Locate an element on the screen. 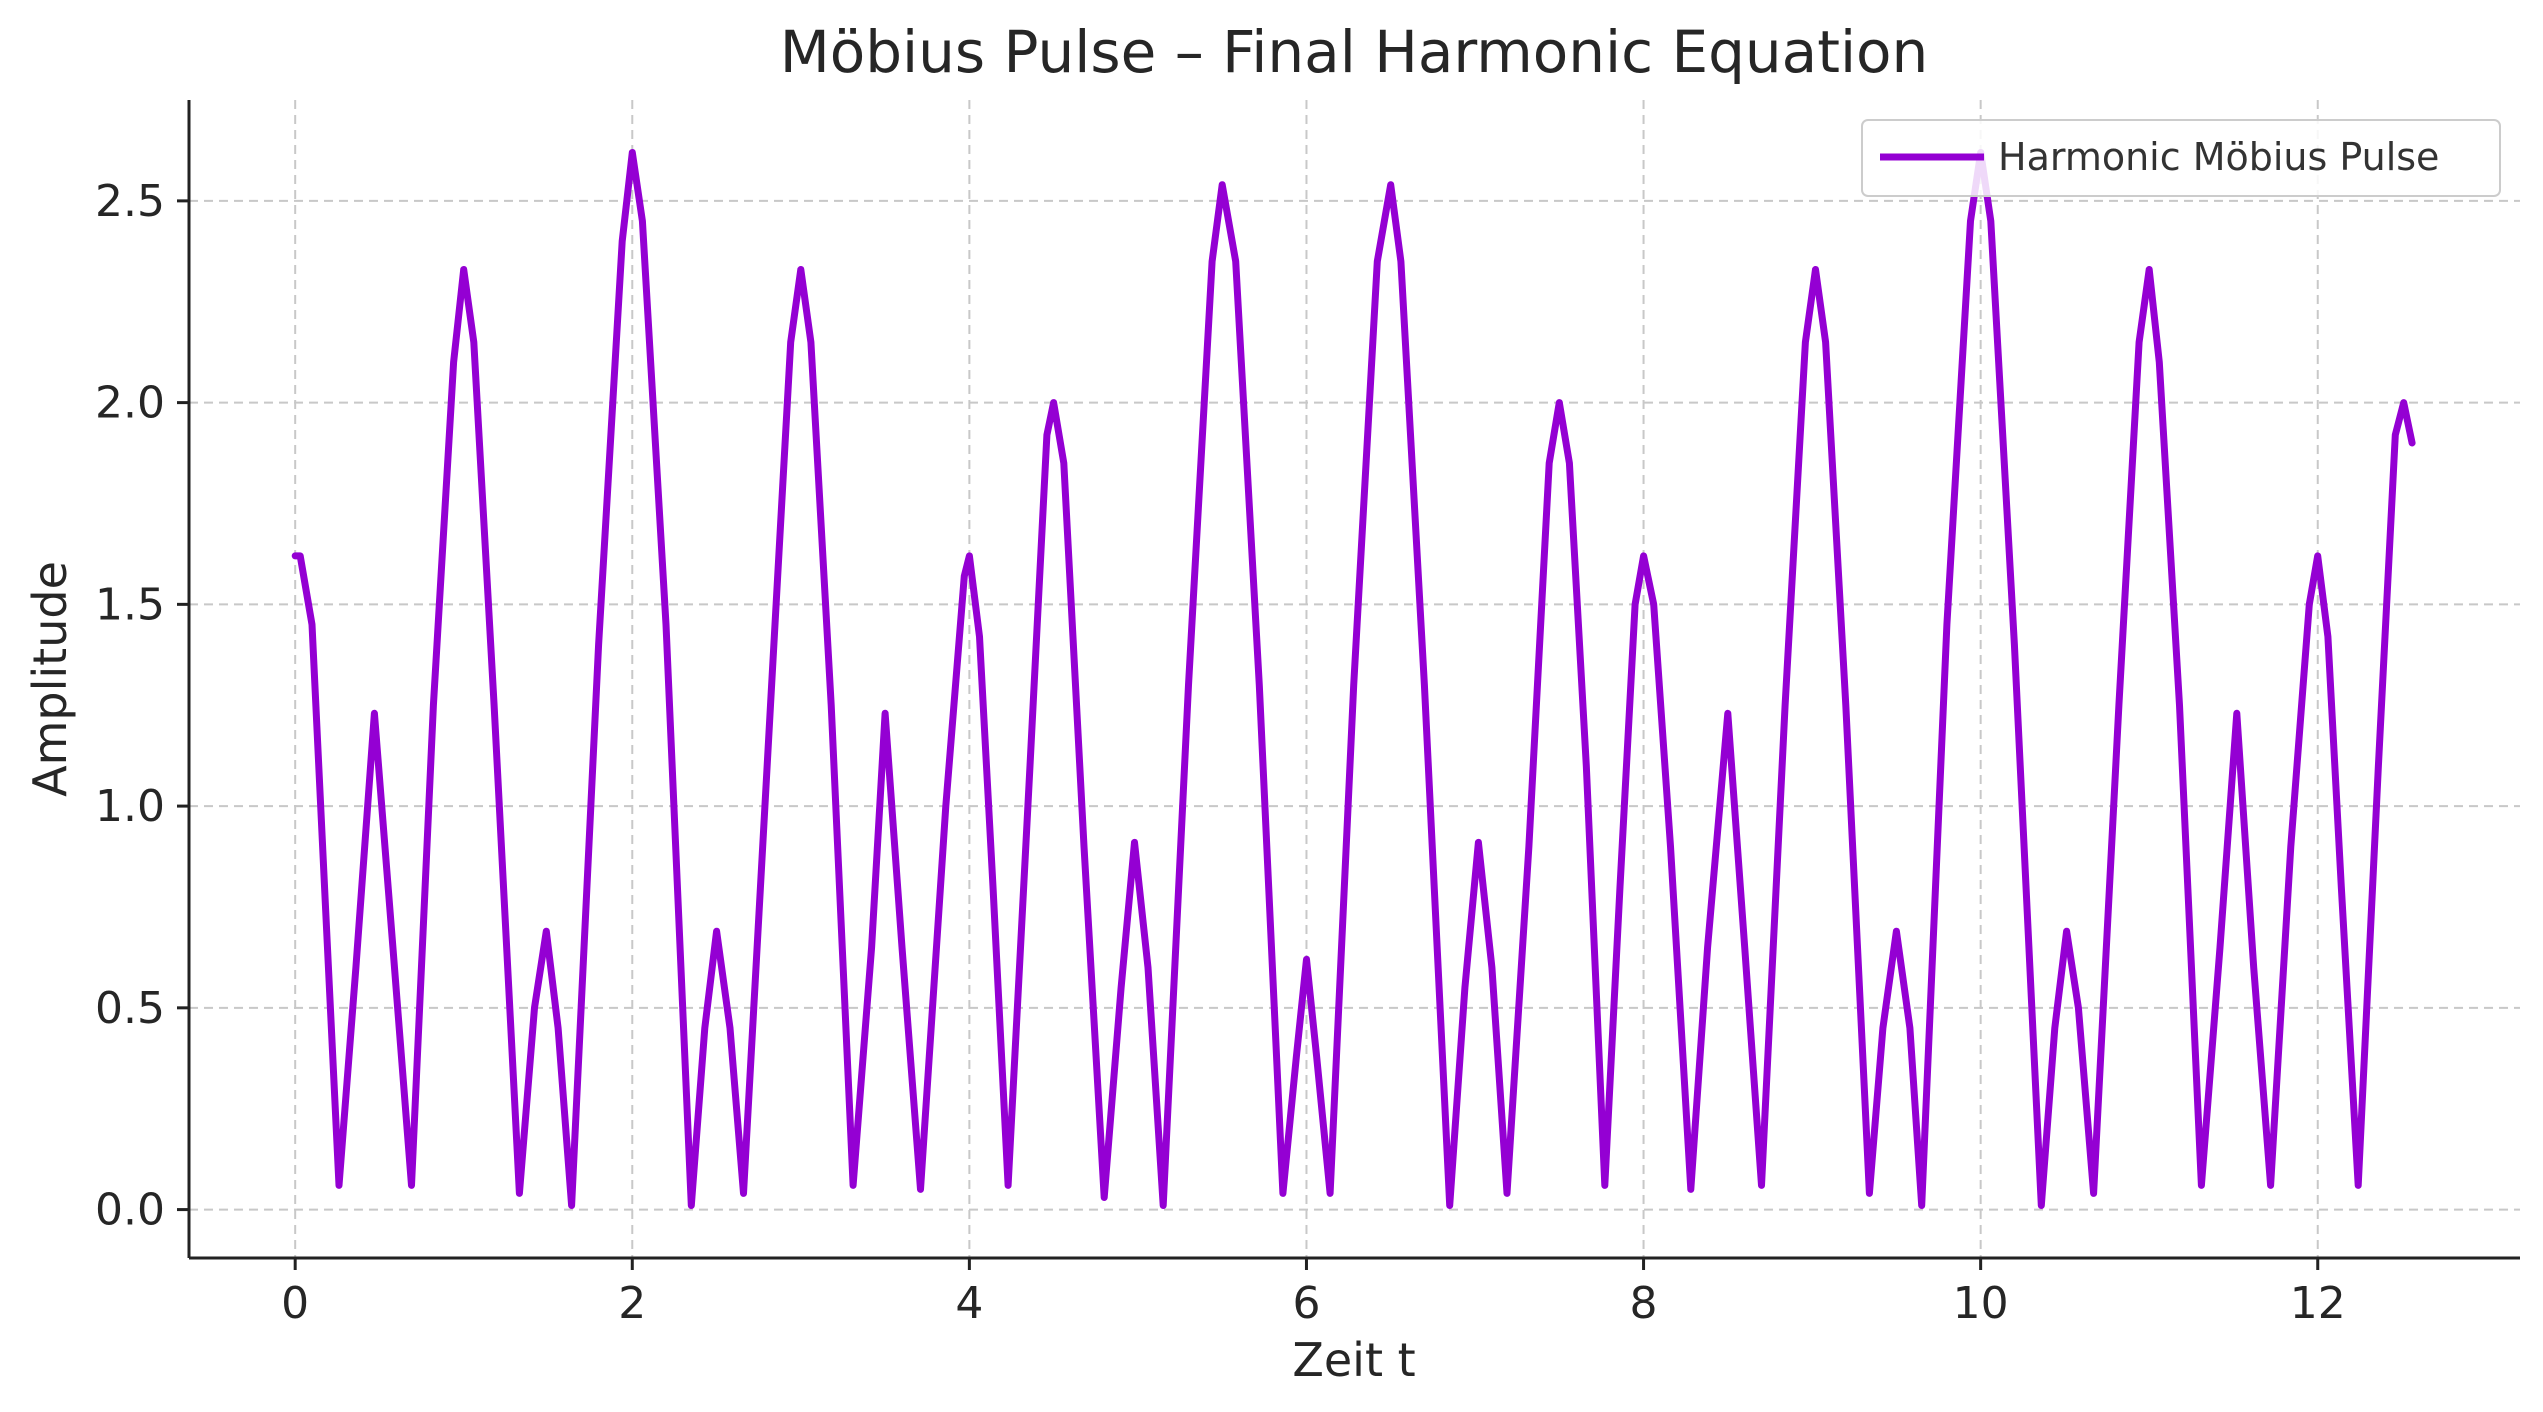 This screenshot has width=2543, height=1412. y-tick-label: 2.5 is located at coordinates (130, 201).